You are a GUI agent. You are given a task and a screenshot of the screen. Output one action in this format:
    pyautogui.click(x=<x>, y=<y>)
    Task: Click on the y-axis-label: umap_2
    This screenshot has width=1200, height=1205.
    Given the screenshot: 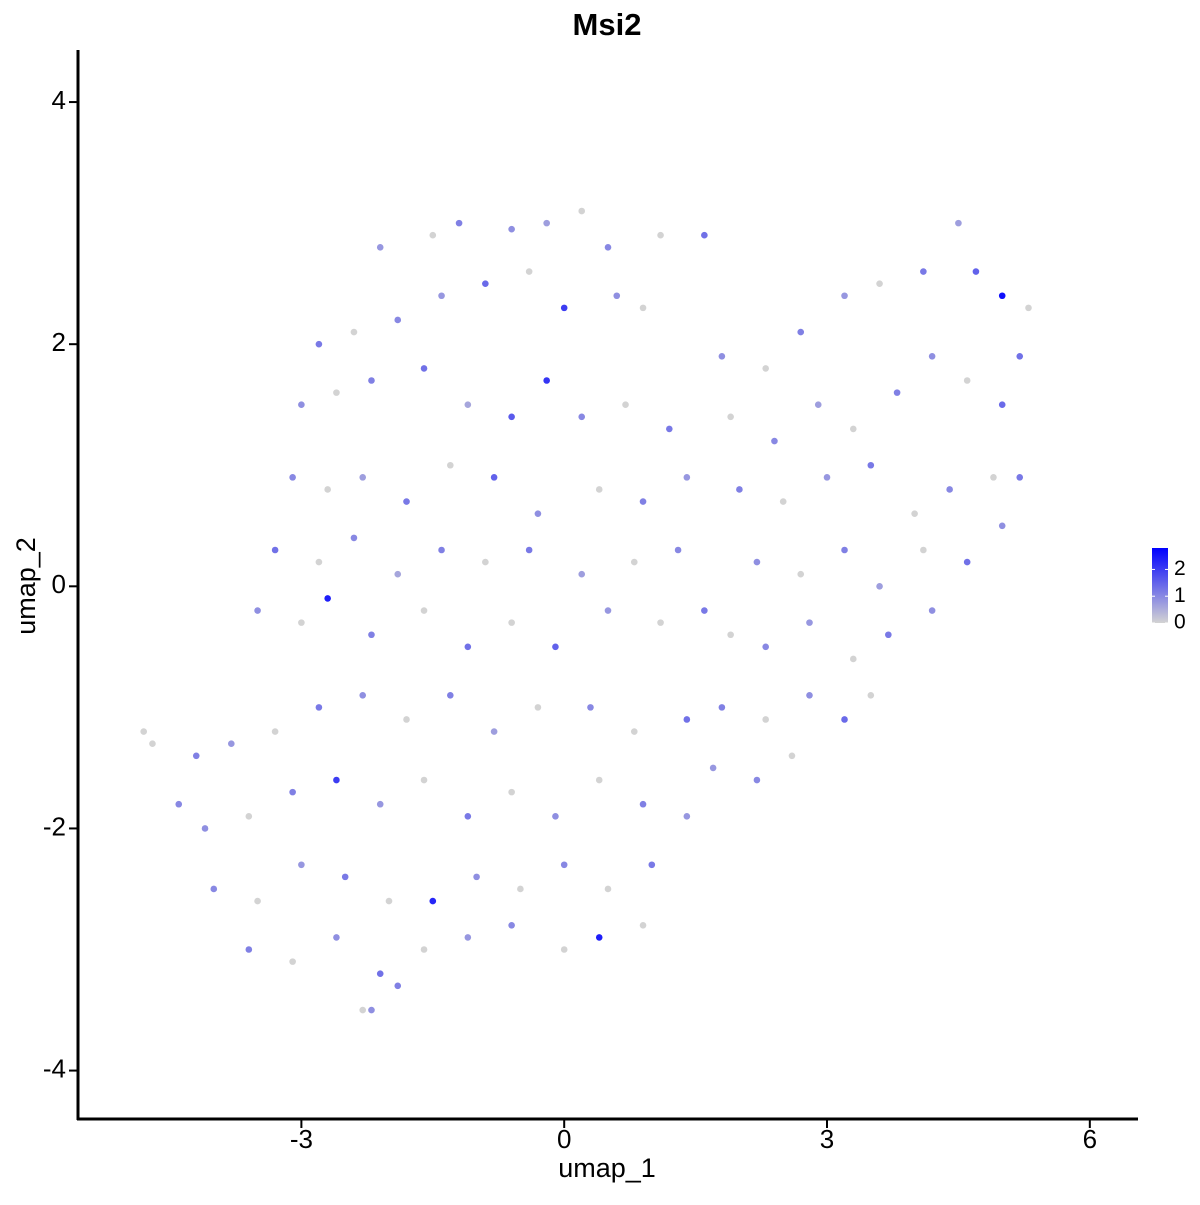 What is the action you would take?
    pyautogui.click(x=26, y=586)
    